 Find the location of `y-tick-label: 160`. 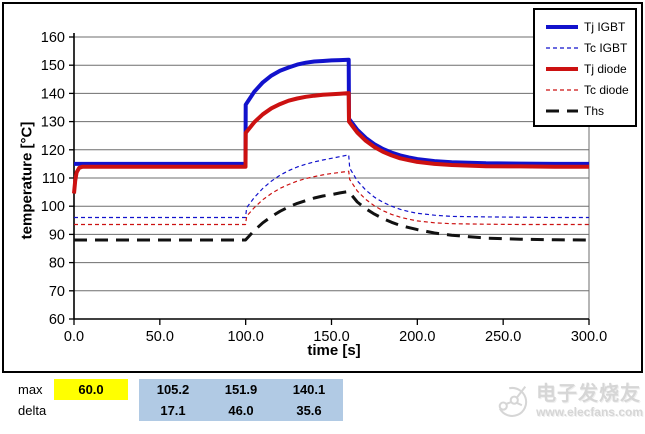

y-tick-label: 160 is located at coordinates (53, 38).